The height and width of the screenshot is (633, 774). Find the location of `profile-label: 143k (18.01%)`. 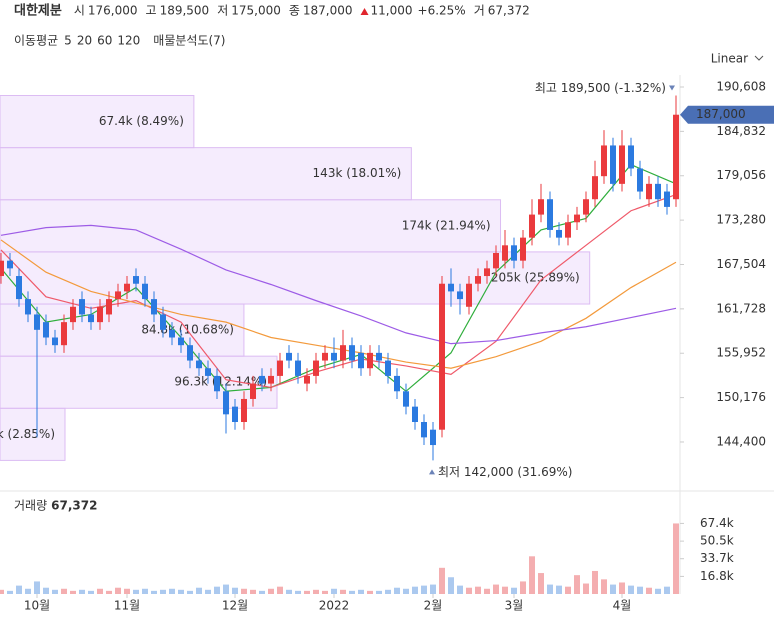

profile-label: 143k (18.01%) is located at coordinates (357, 173).